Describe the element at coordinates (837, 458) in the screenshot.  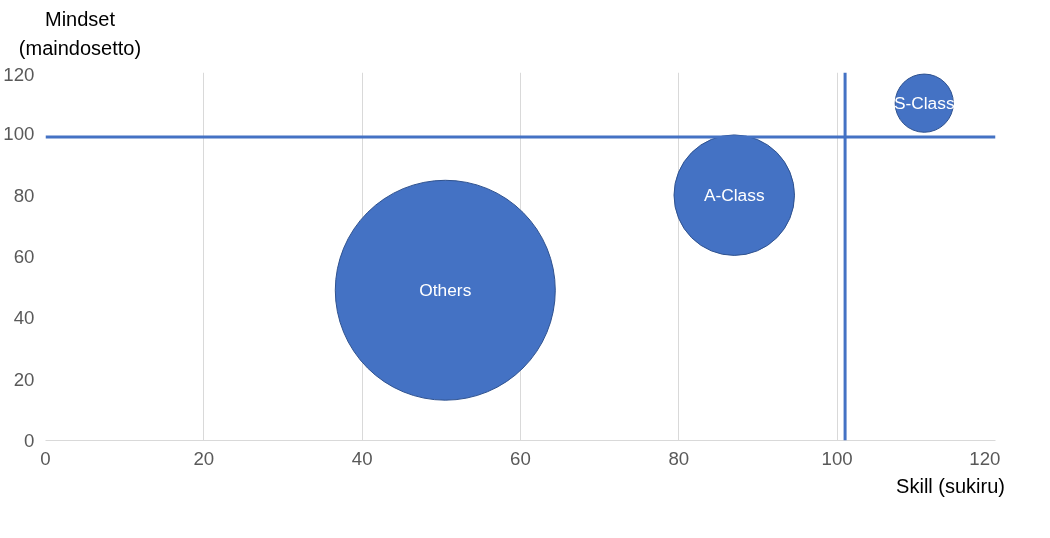
I see `x-tick-label: 100` at that location.